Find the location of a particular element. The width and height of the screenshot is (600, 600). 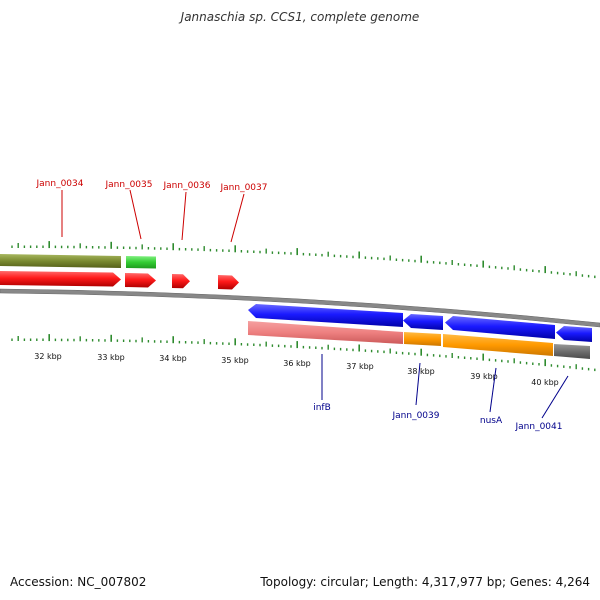

scale-label-40kbp: 40 kbp is located at coordinates (545, 382).